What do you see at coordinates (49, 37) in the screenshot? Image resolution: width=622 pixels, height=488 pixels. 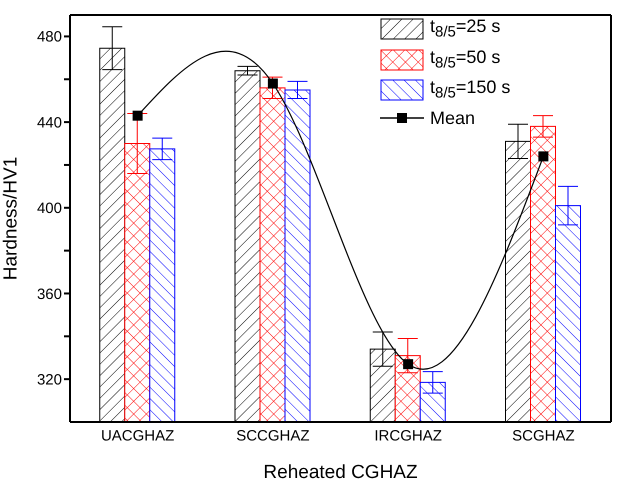 I see `y-tick-label: 480` at bounding box center [49, 37].